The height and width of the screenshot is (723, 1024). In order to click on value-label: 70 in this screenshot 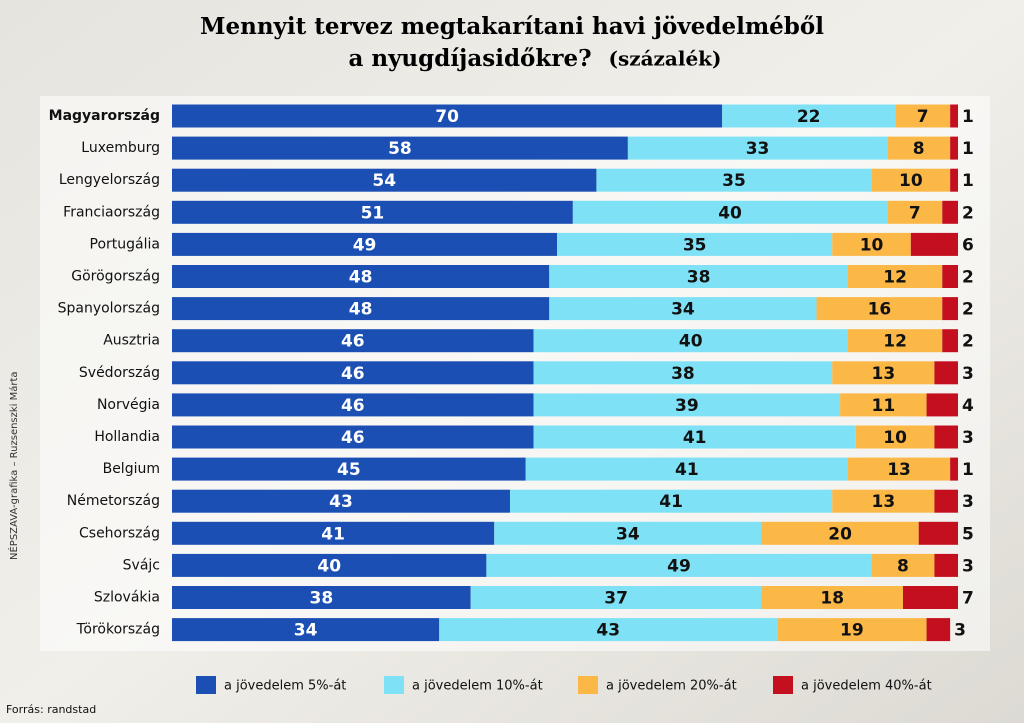, I will do `click(447, 117)`.